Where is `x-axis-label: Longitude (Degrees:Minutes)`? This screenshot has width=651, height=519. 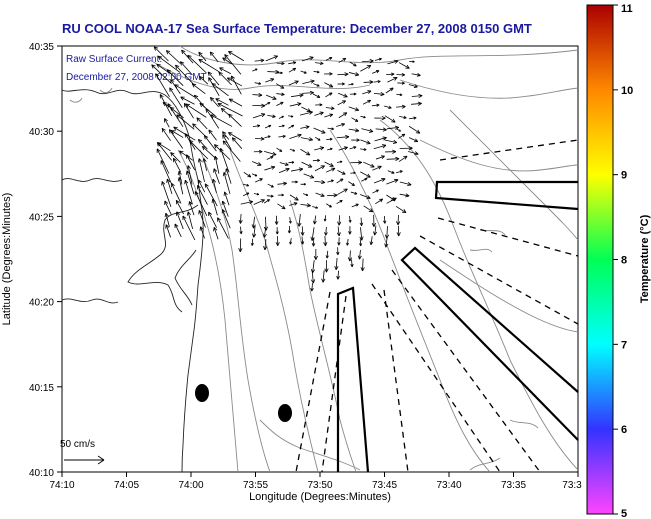 x-axis-label: Longitude (Degrees:Minutes) is located at coordinates (320, 497).